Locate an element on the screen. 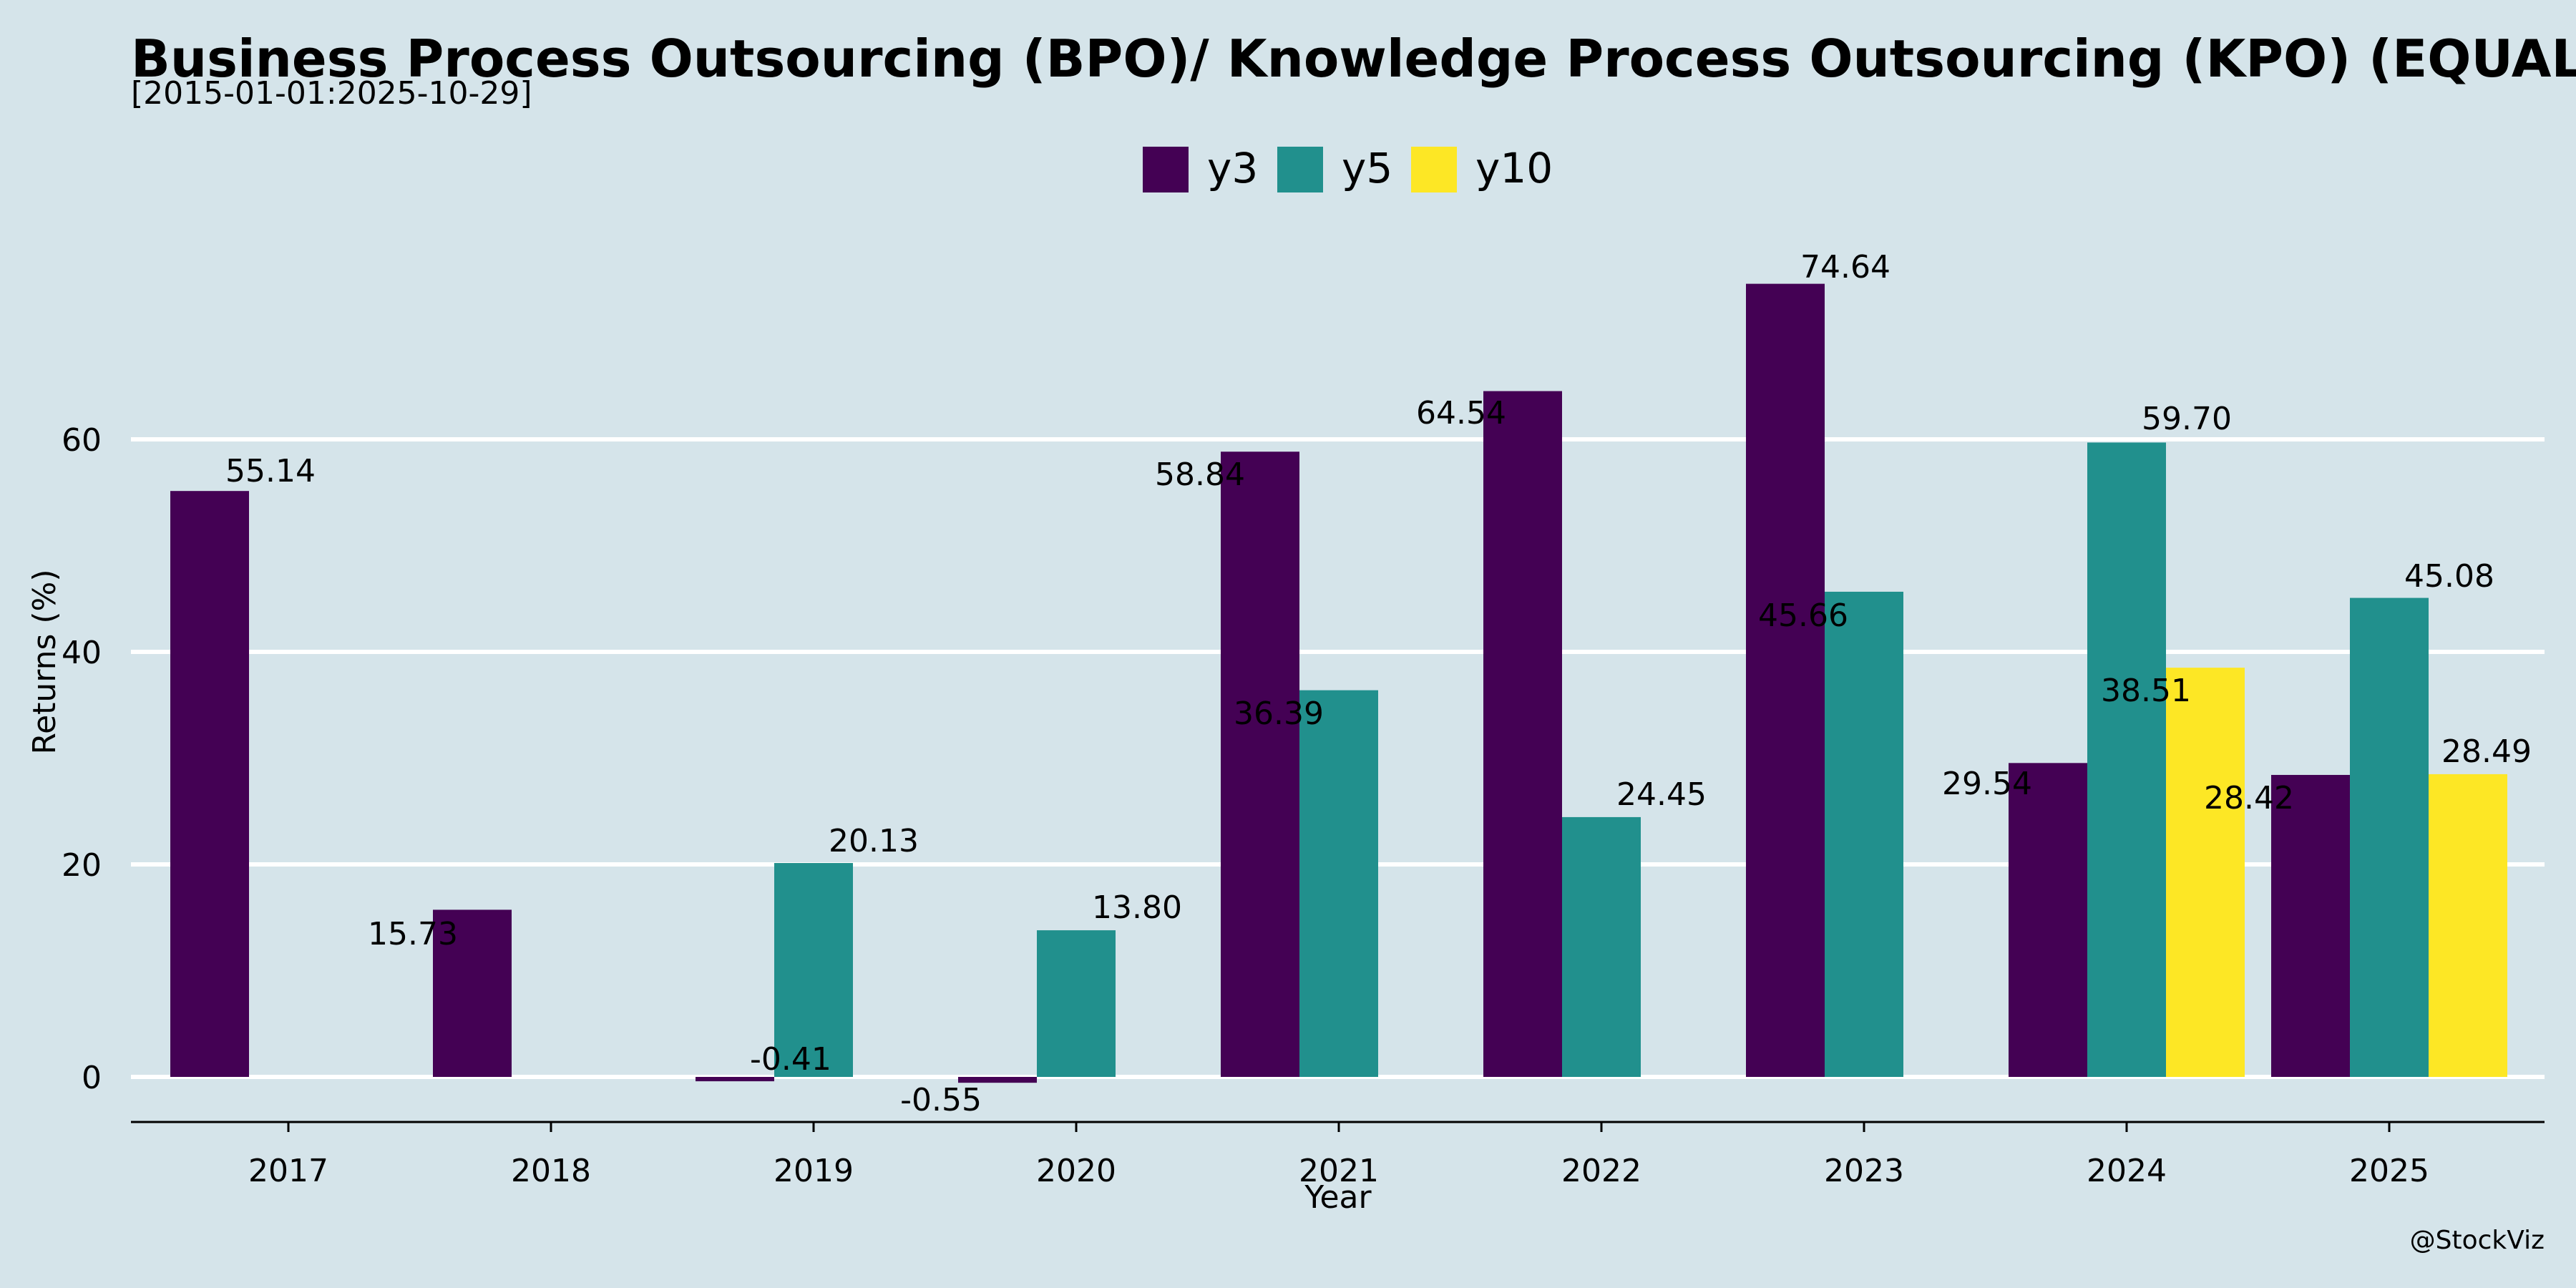  bar-y3-2021 is located at coordinates (1260, 764).